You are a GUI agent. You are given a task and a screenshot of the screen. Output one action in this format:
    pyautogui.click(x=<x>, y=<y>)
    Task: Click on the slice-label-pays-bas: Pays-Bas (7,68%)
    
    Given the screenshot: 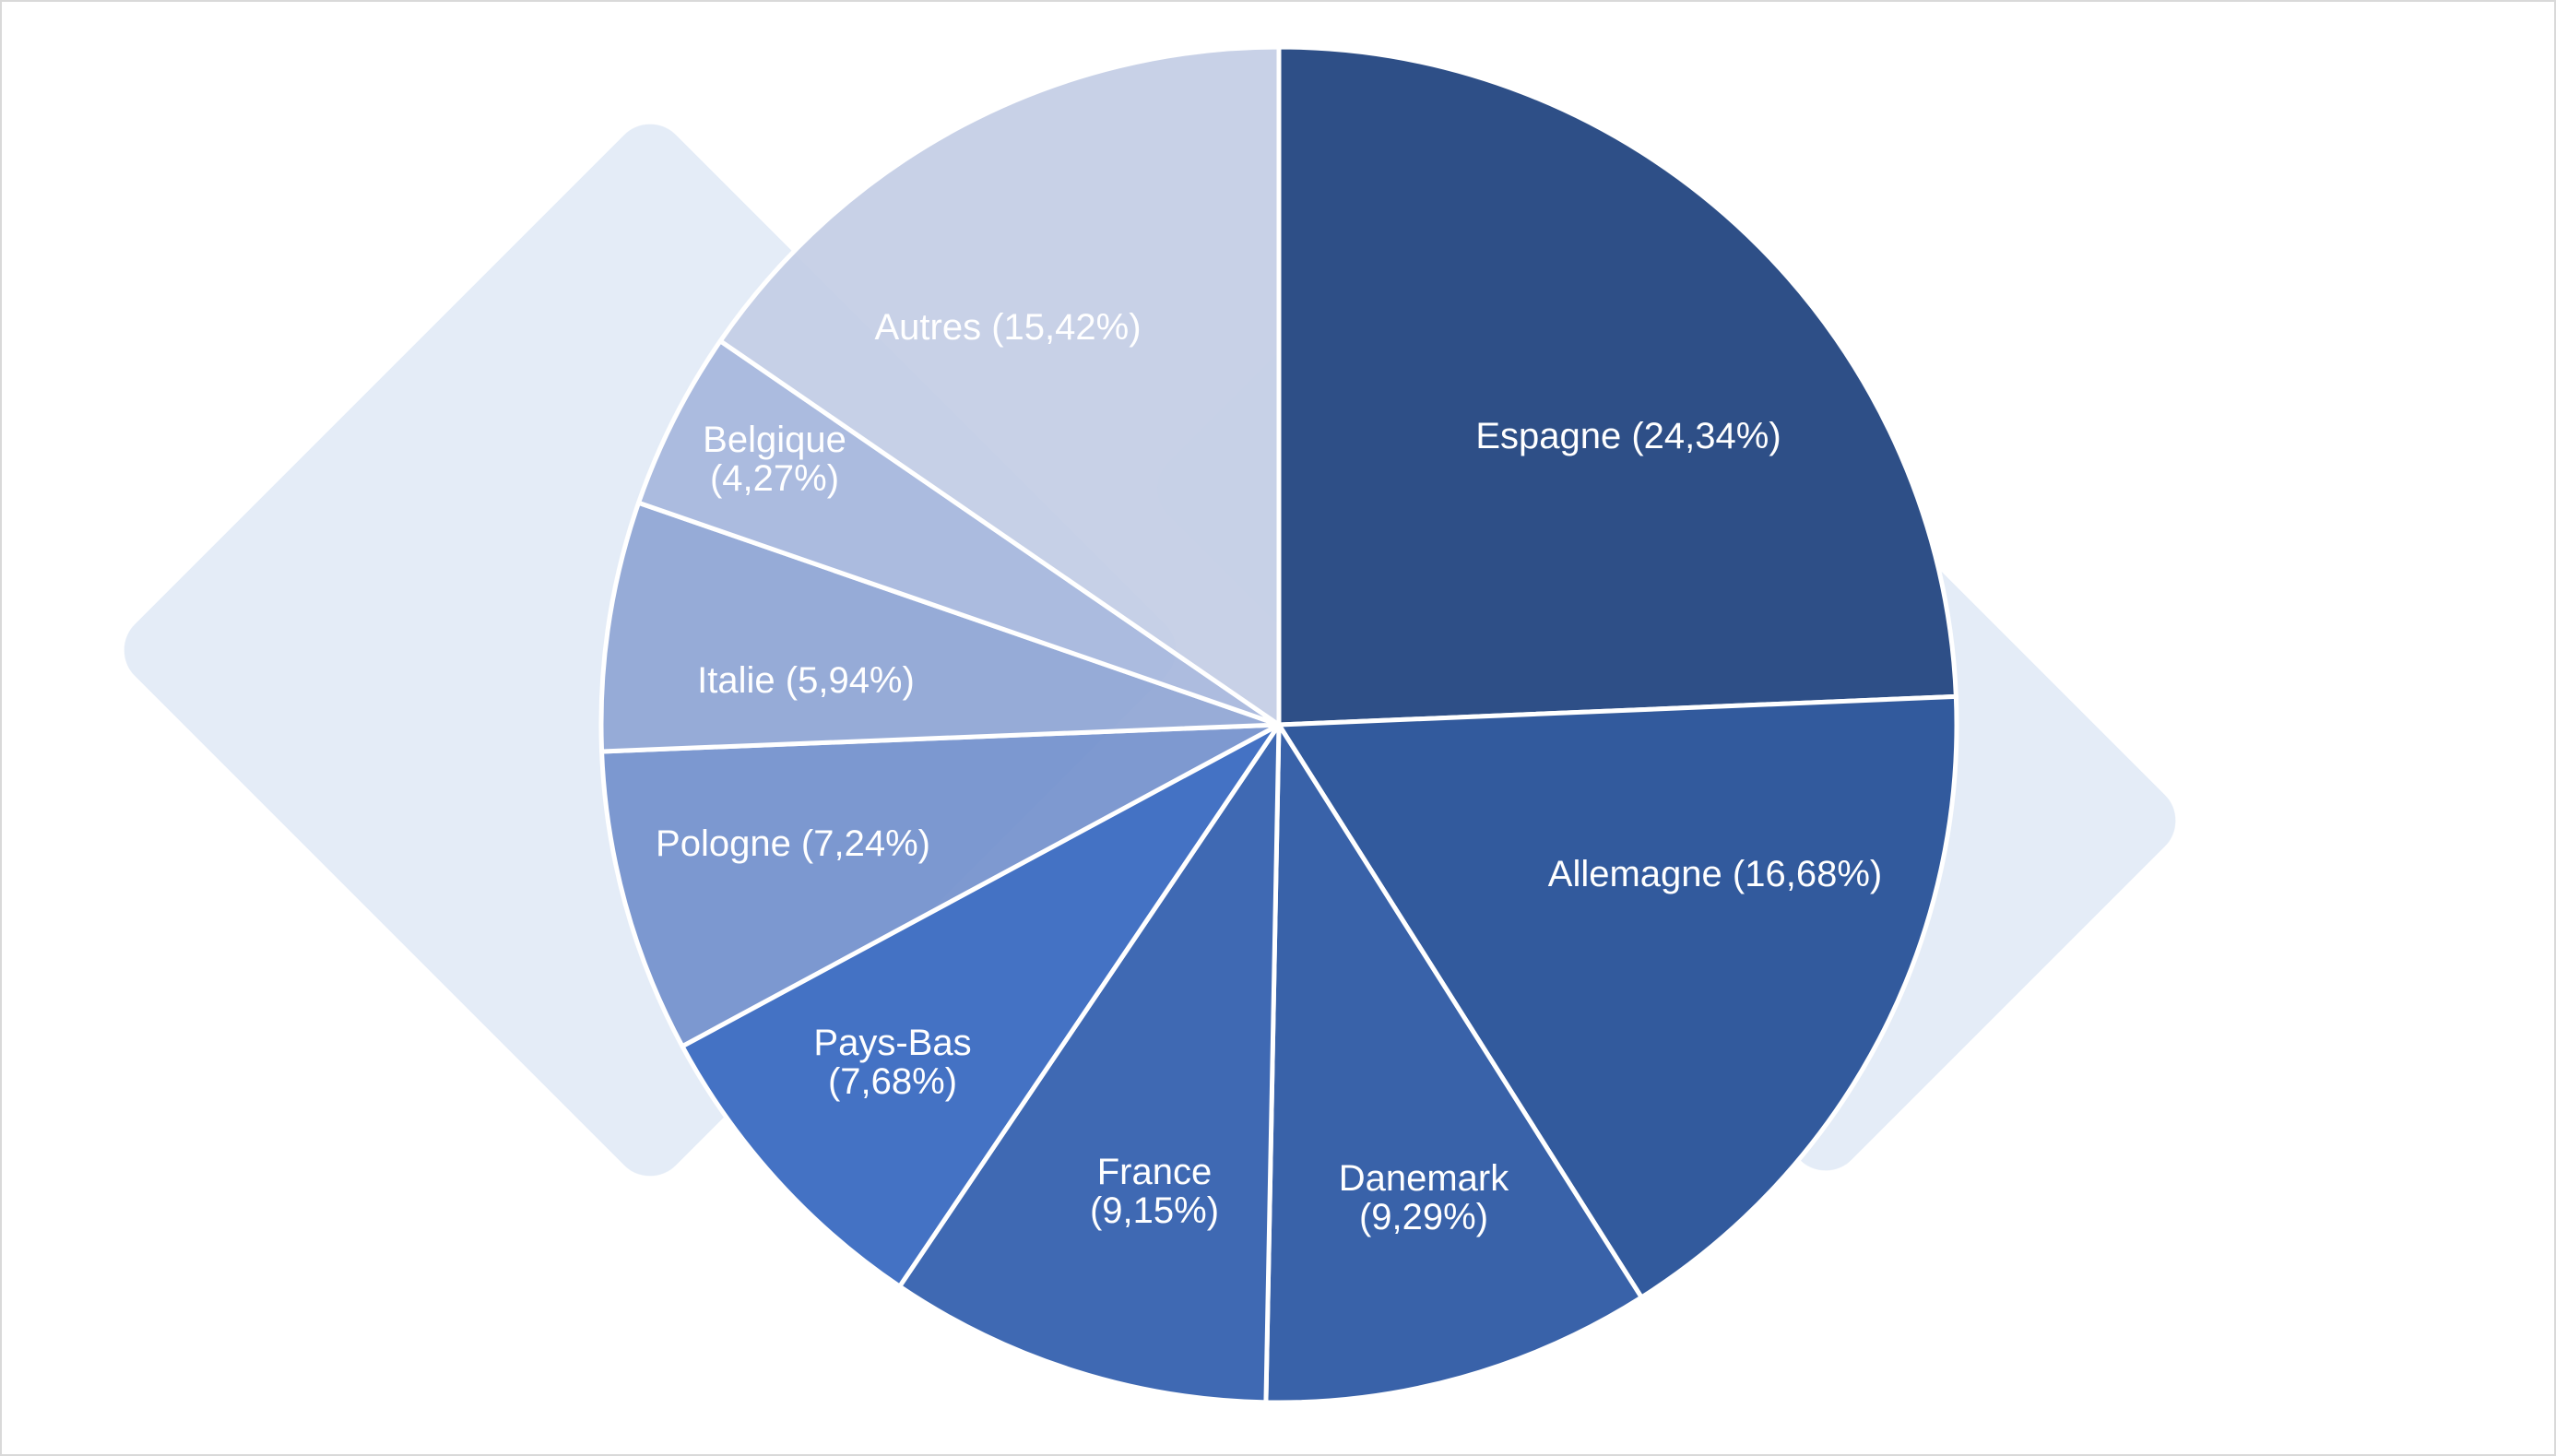 What is the action you would take?
    pyautogui.click(x=892, y=1062)
    